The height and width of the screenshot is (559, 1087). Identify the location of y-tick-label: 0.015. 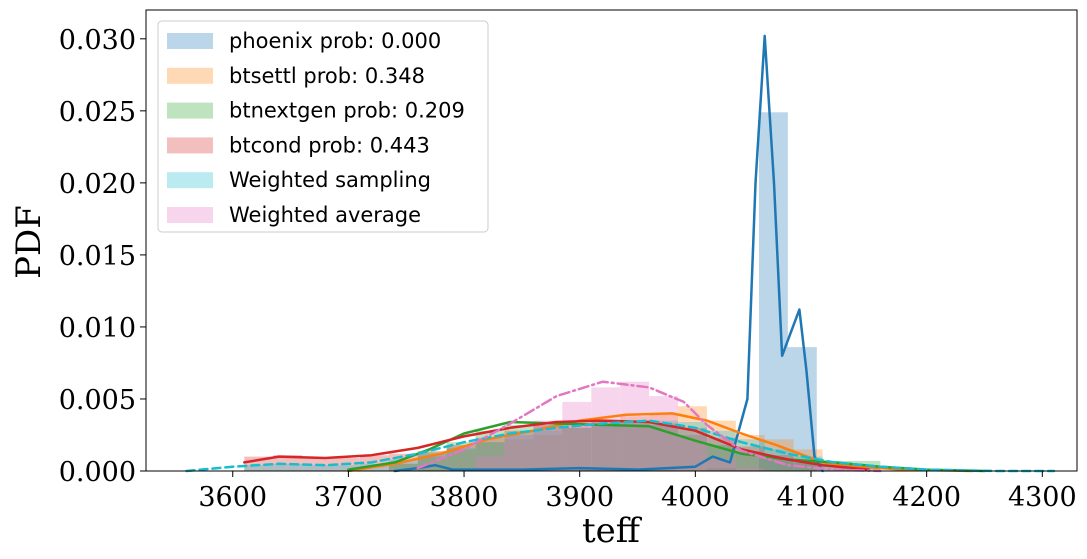
(97, 256).